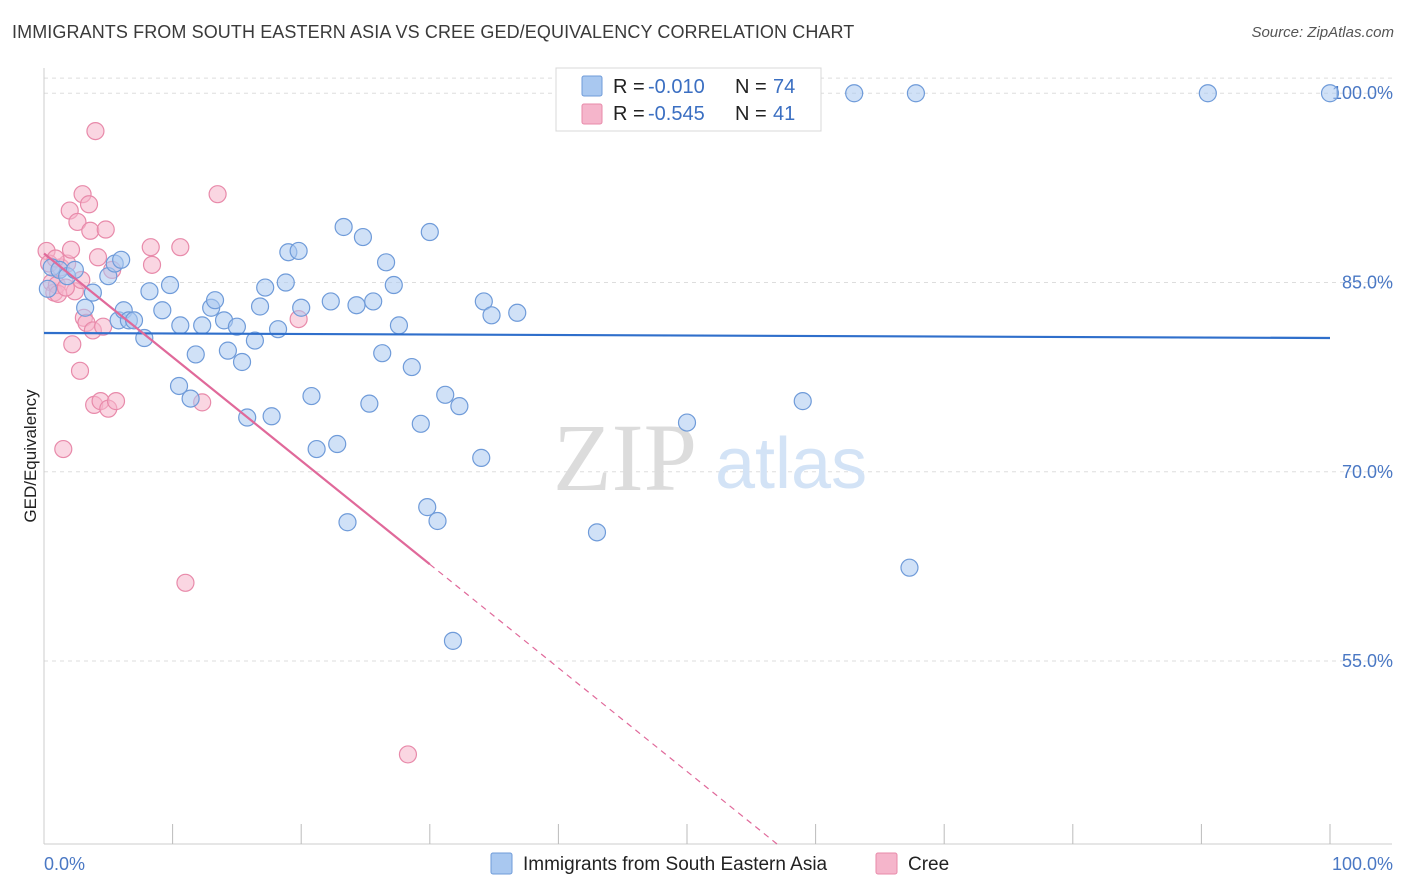 The height and width of the screenshot is (892, 1406). Describe the element at coordinates (886, 863) in the screenshot. I see `bottom-legend-swatch-pink` at that location.